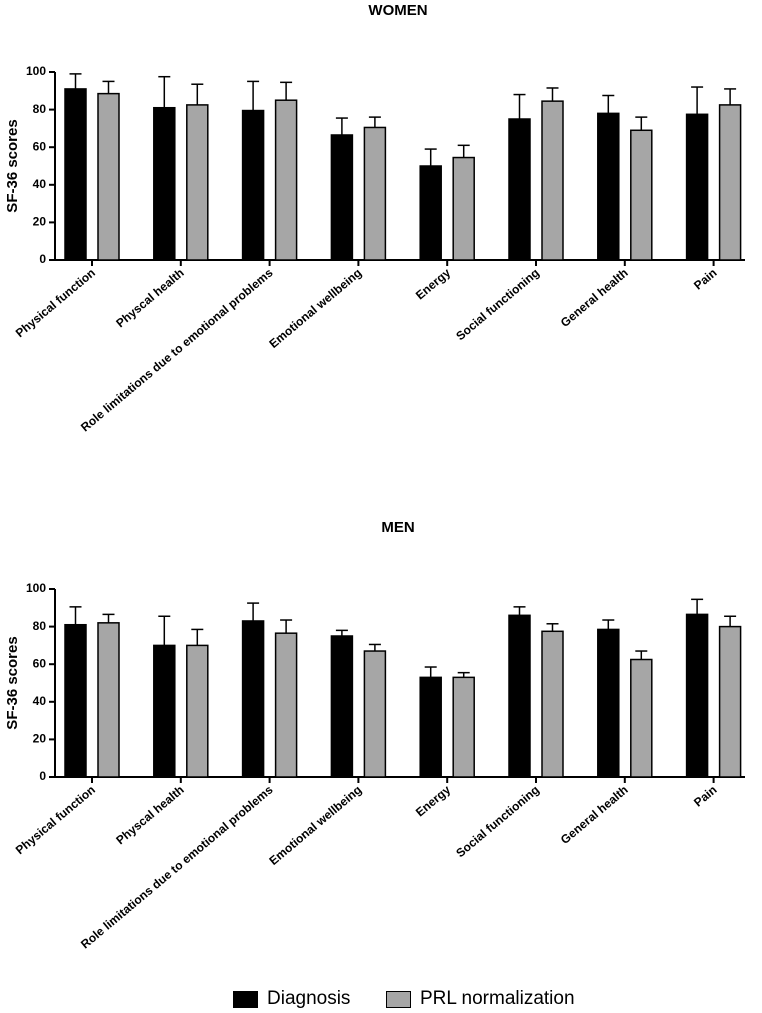 This screenshot has width=762, height=1013. I want to click on legend-swatch-diagnosis, so click(245, 999).